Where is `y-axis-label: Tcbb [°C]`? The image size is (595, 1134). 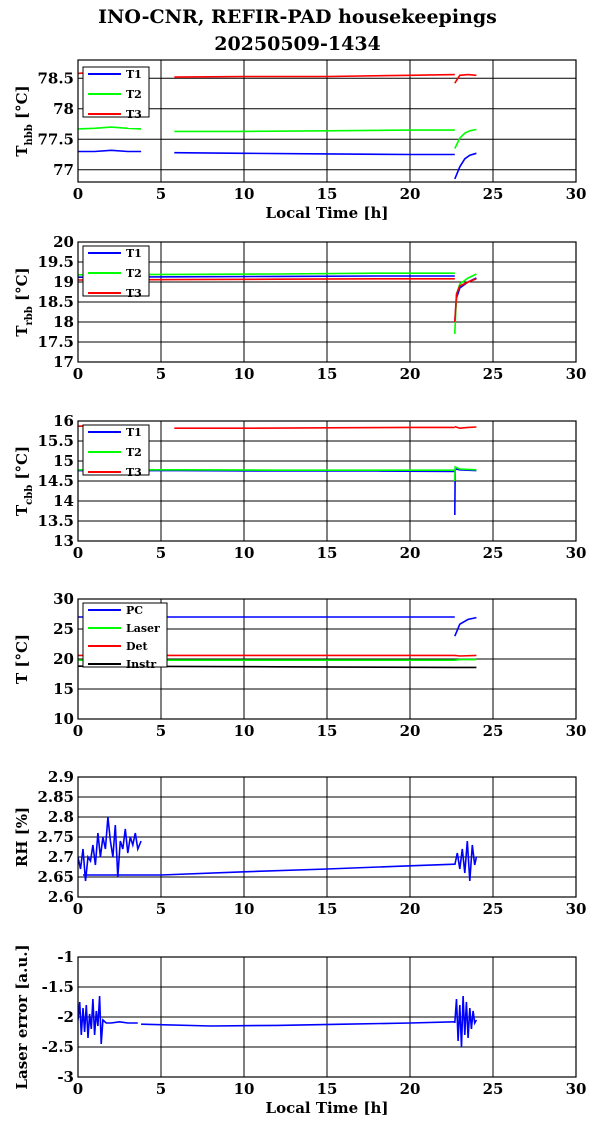 y-axis-label: Tcbb [°C] is located at coordinates (24, 481).